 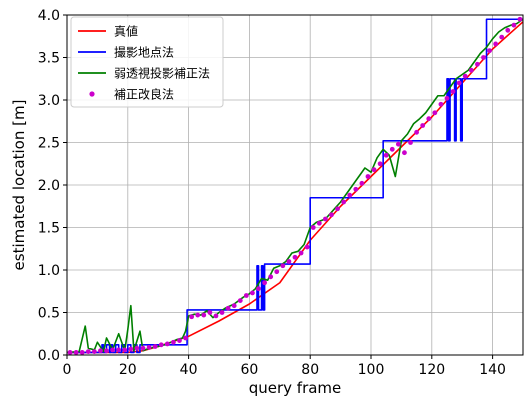 What do you see at coordinates (49, 101) in the screenshot?
I see `y-tick-label: 3.0` at bounding box center [49, 101].